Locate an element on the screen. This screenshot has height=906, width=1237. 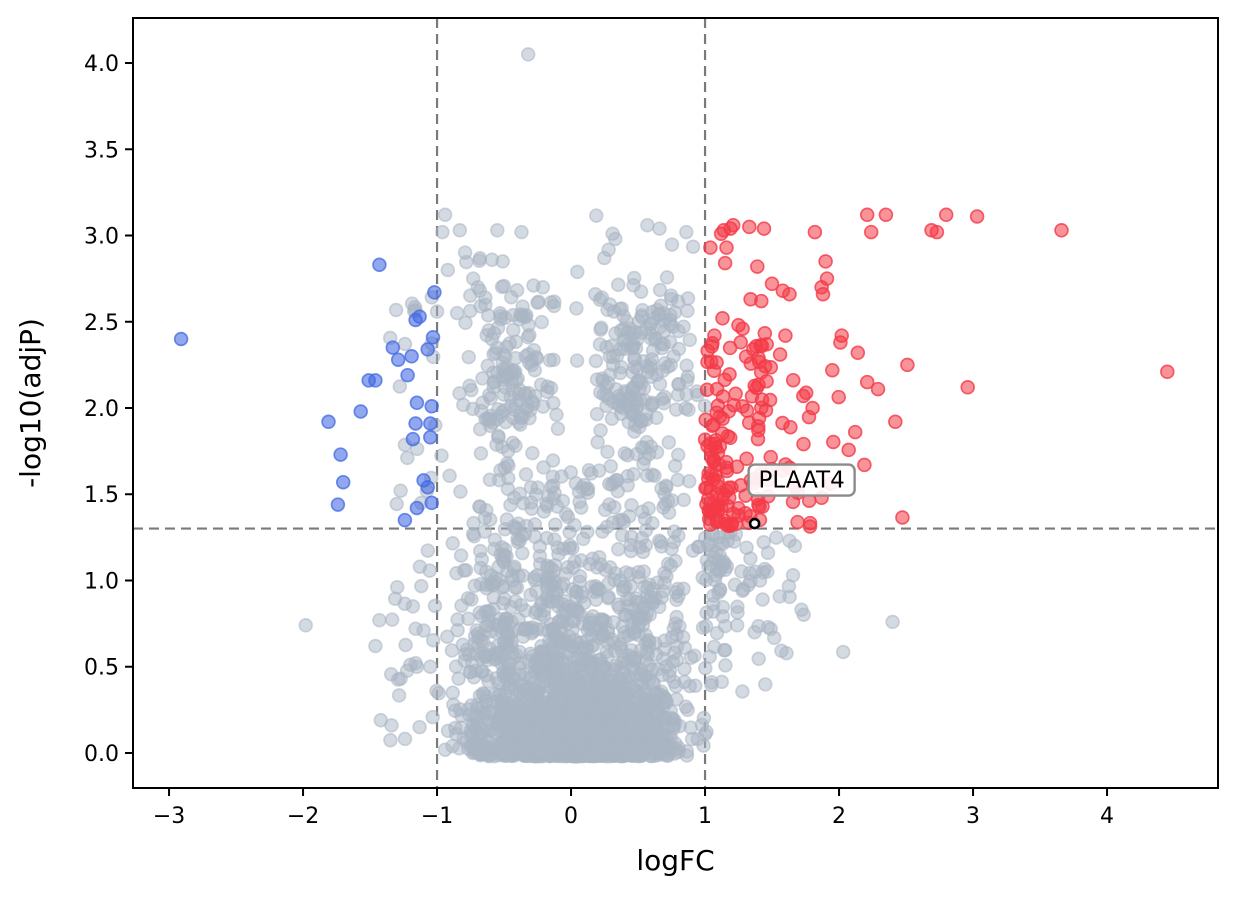
x-tick-label: 1 is located at coordinates (705, 816).